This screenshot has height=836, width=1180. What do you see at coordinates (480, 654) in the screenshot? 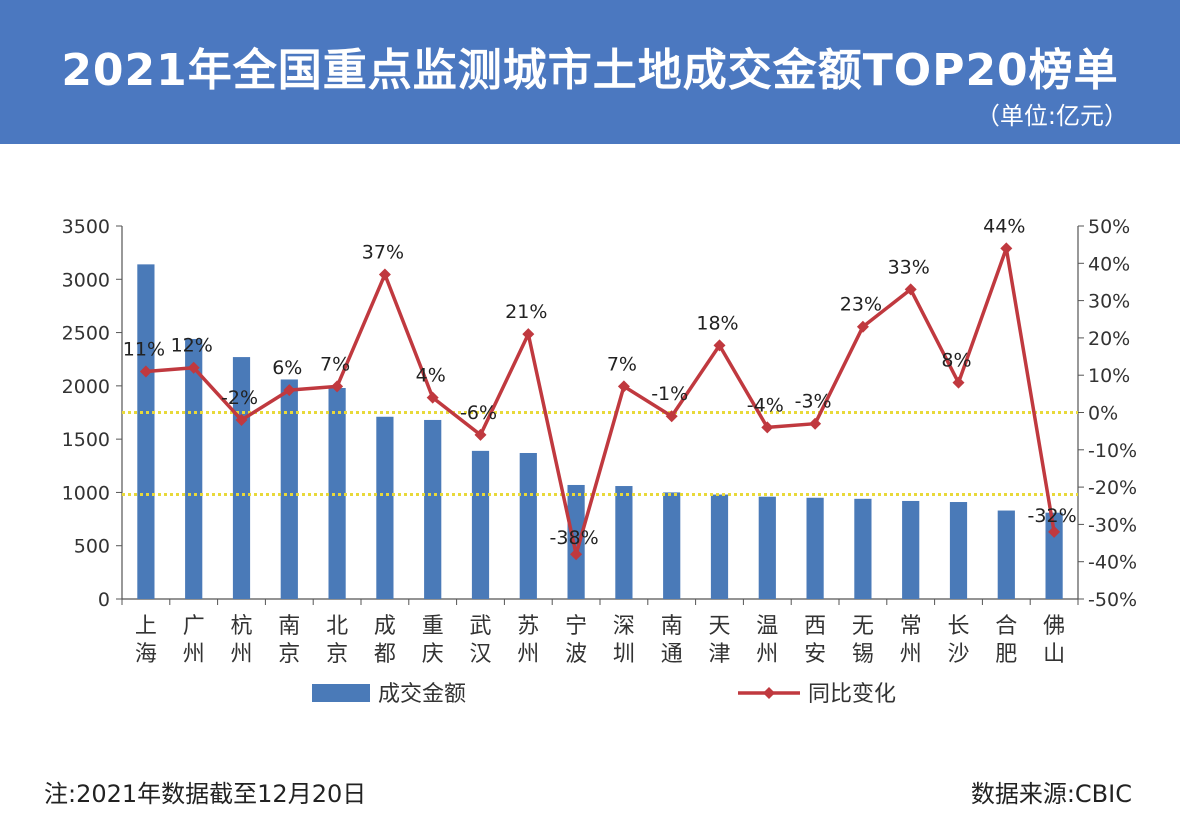
I see `category-label-bottom: 汉` at bounding box center [480, 654].